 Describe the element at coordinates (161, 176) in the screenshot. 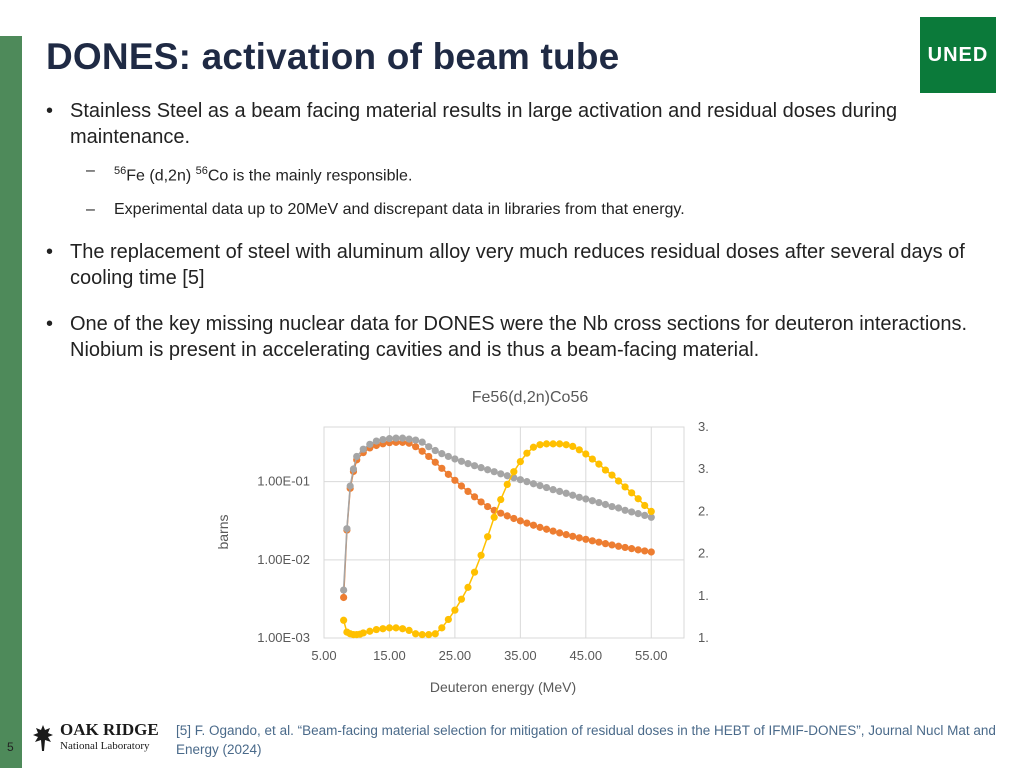

I see `reaction-part: Fe (d,2n)` at that location.